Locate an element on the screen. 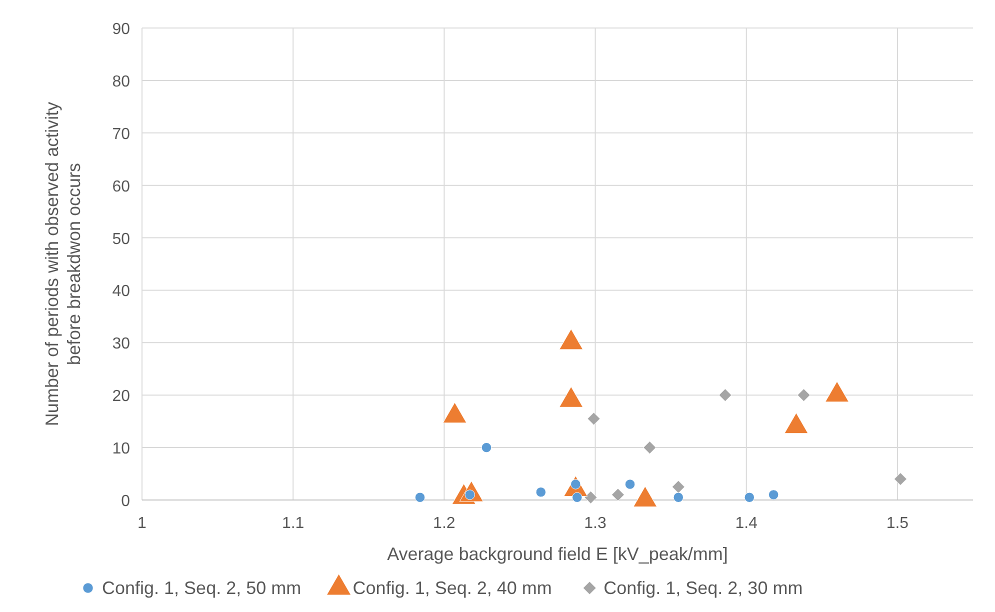 The image size is (995, 612). x-tick-label: 1.2 is located at coordinates (444, 523).